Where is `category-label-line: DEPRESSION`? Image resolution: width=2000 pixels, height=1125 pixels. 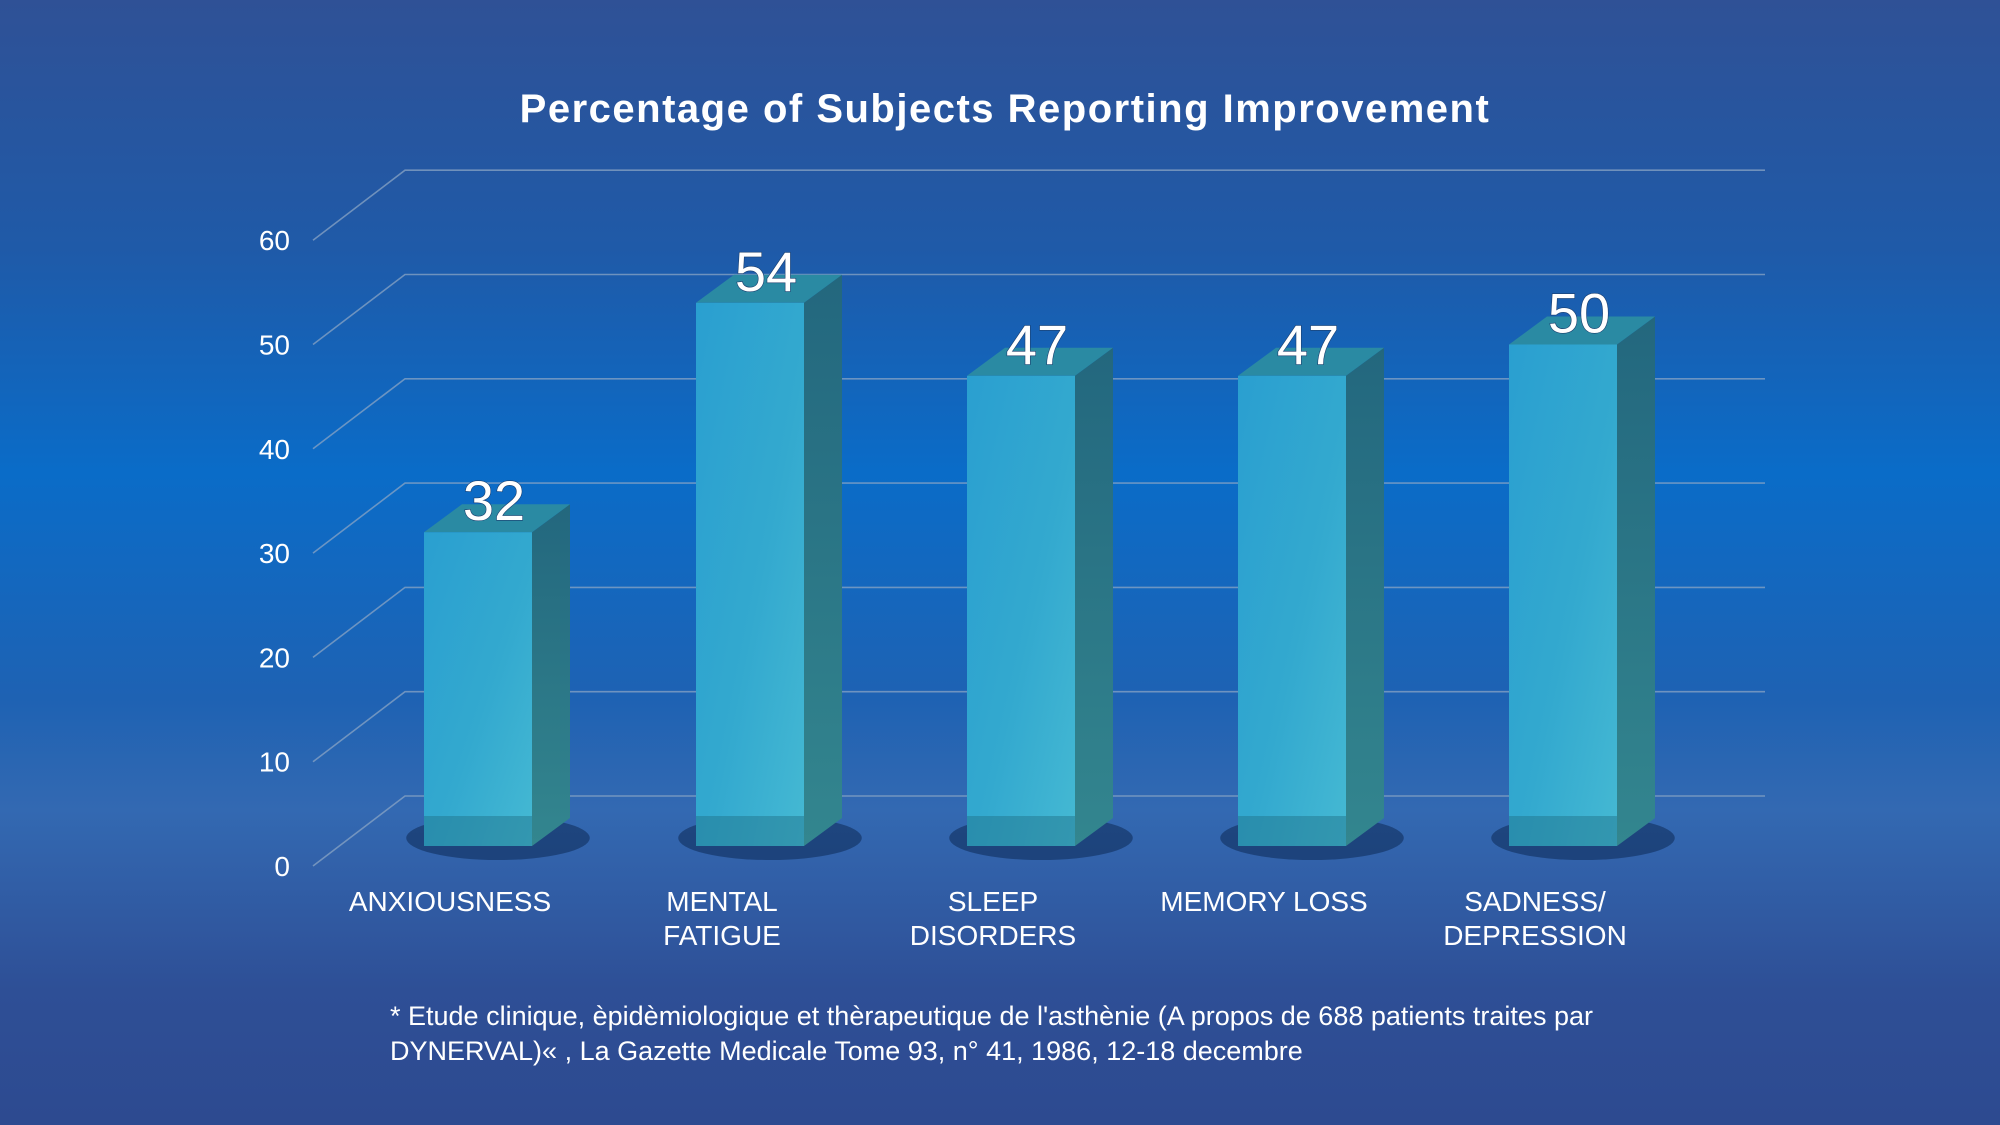 category-label-line: DEPRESSION is located at coordinates (1535, 935).